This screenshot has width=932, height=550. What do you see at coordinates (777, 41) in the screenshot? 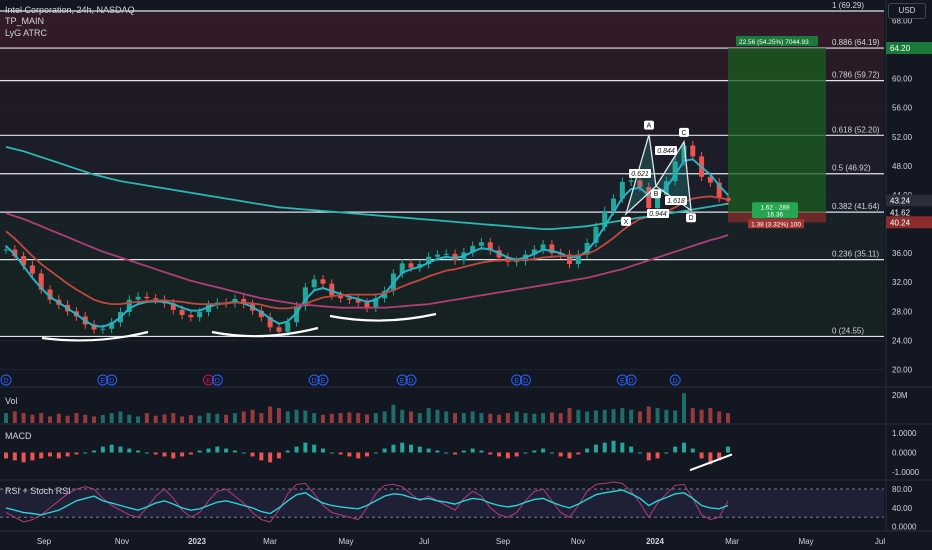
I see `target-label-box` at bounding box center [777, 41].